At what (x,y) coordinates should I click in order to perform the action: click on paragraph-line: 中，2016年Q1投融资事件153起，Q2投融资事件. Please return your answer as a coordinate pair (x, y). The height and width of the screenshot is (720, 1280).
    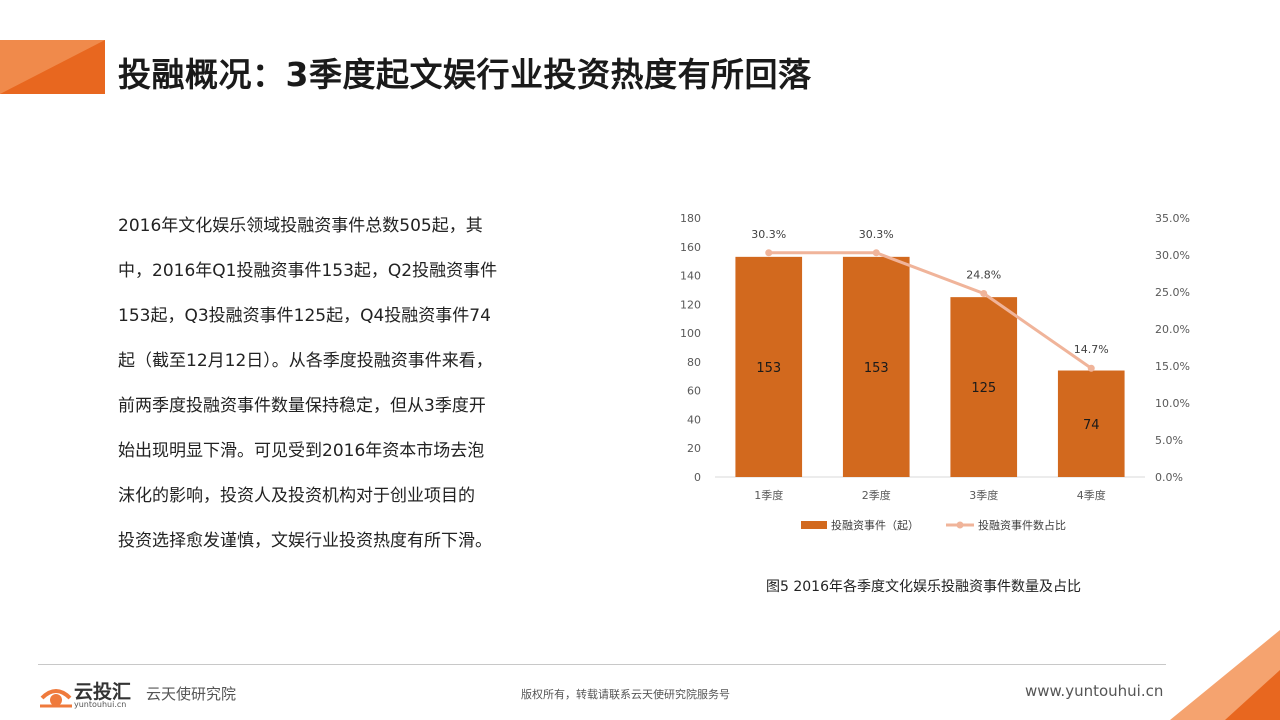
    Looking at the image, I should click on (308, 271).